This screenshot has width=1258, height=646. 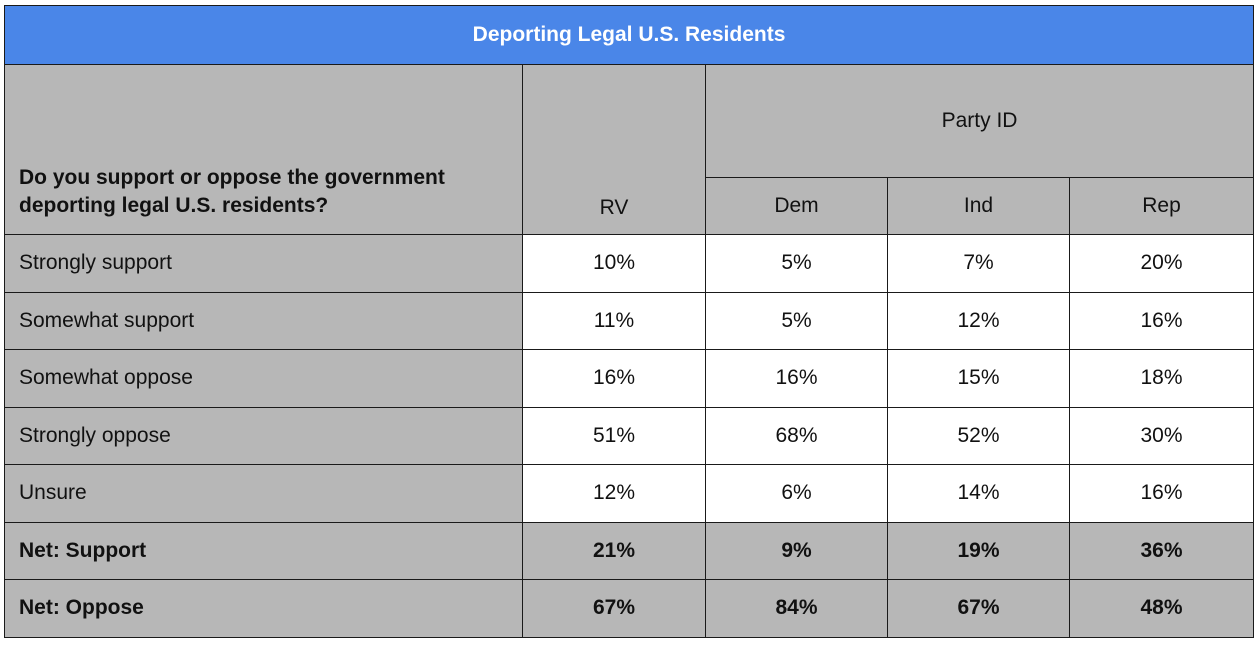 I want to click on cell-rv: 16%, so click(x=614, y=378).